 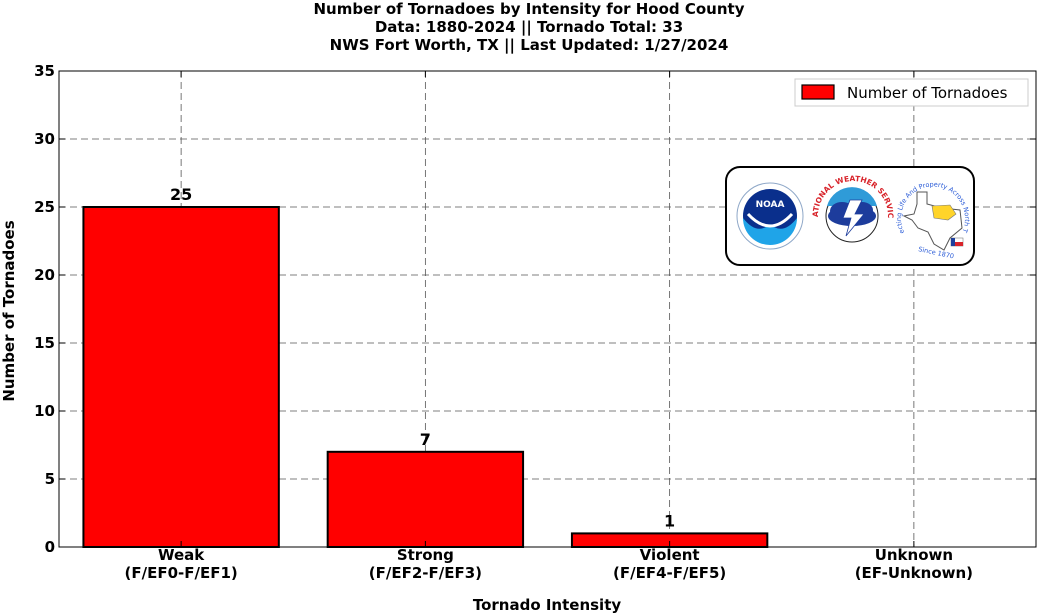 I want to click on noaa-logo-text: NOAA, so click(x=770, y=205).